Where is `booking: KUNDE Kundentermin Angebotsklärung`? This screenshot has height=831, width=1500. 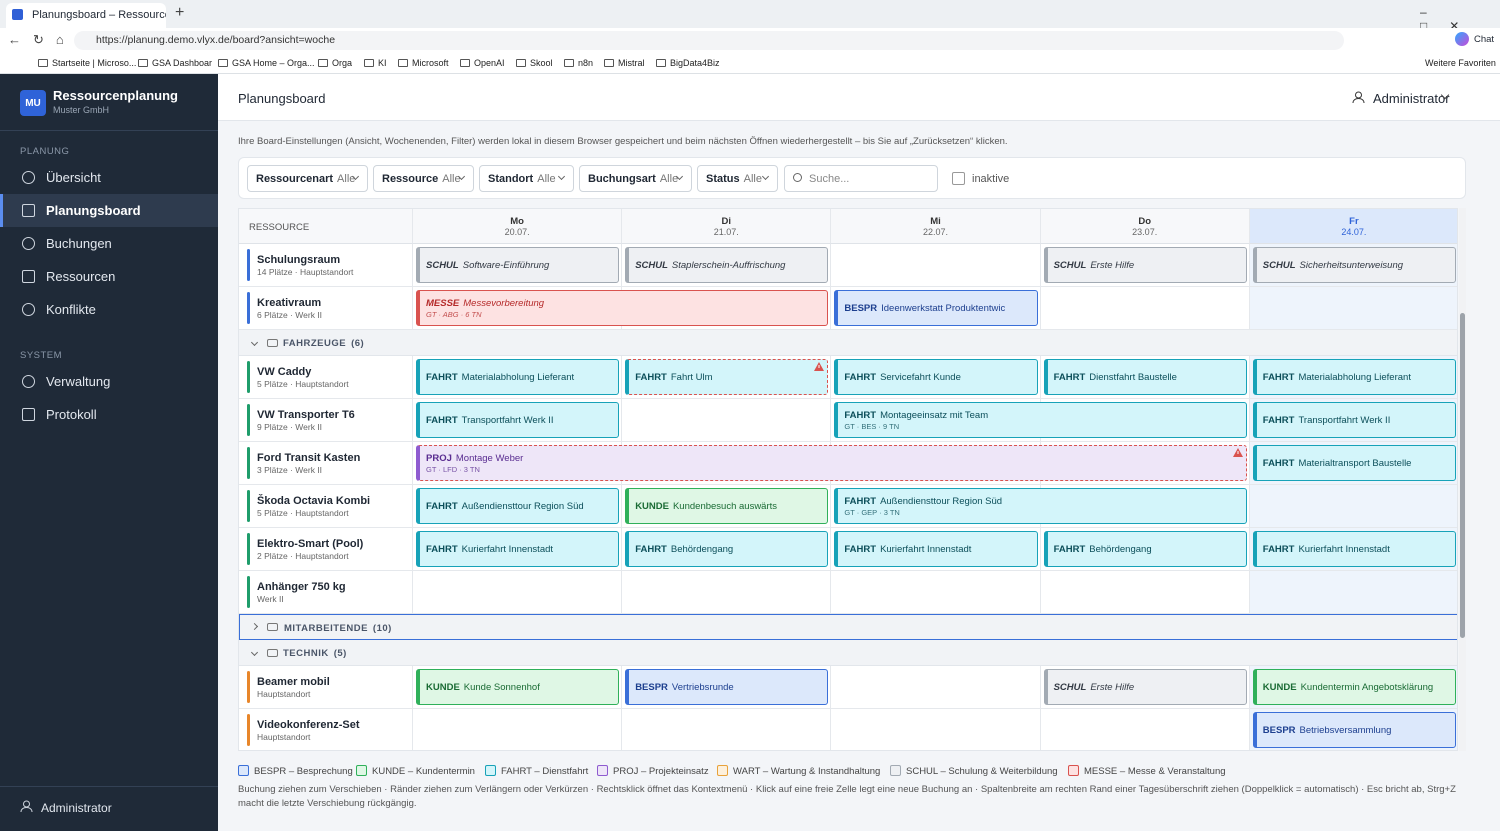
booking: KUNDE Kundentermin Angebotsklärung is located at coordinates (1354, 687).